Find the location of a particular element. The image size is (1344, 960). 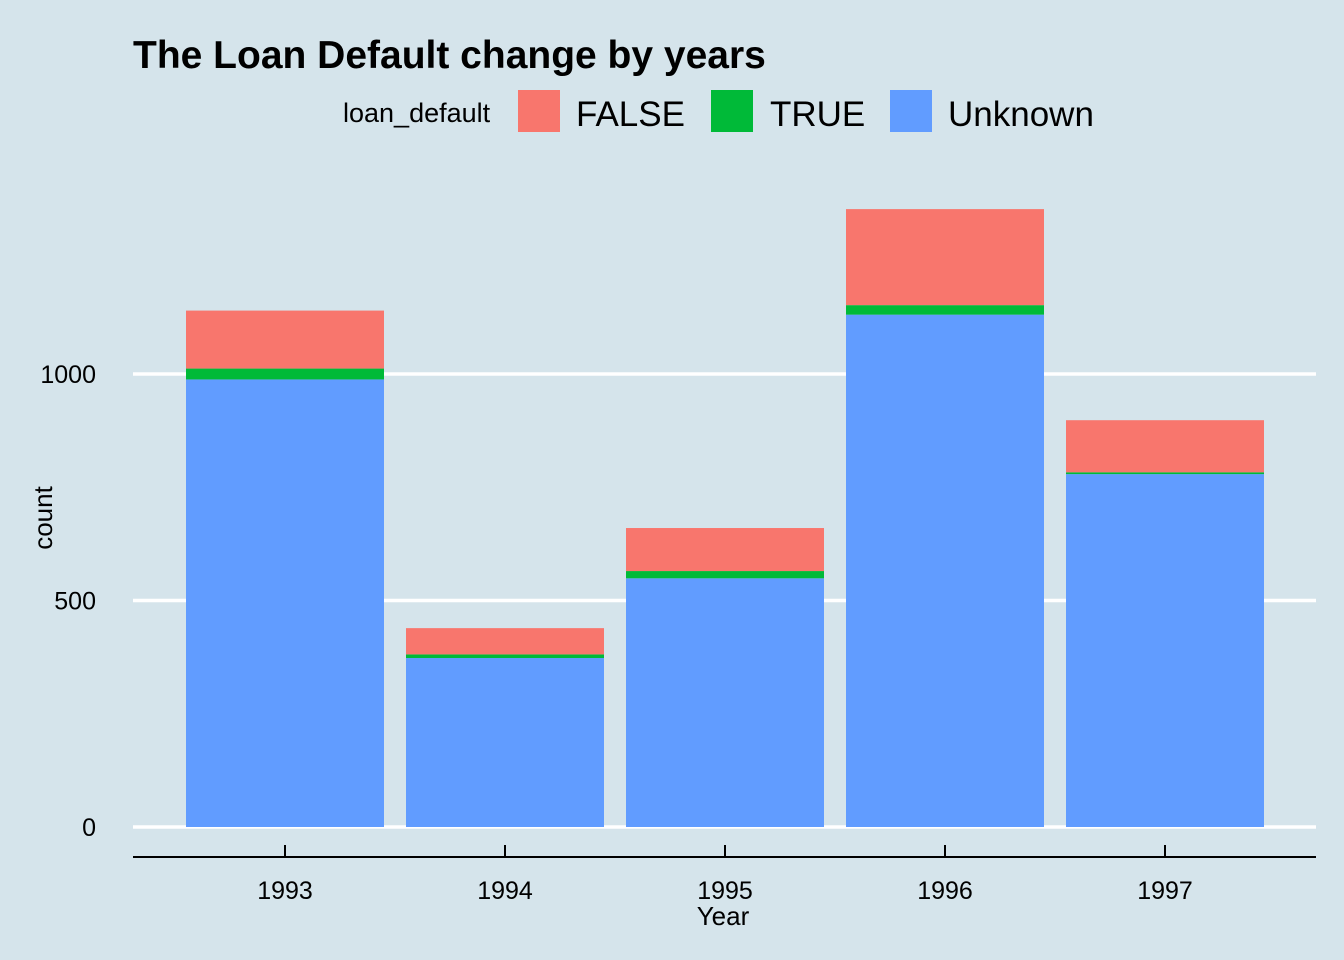

y-axis-ticks: 0 500 1000 is located at coordinates (68, 601).